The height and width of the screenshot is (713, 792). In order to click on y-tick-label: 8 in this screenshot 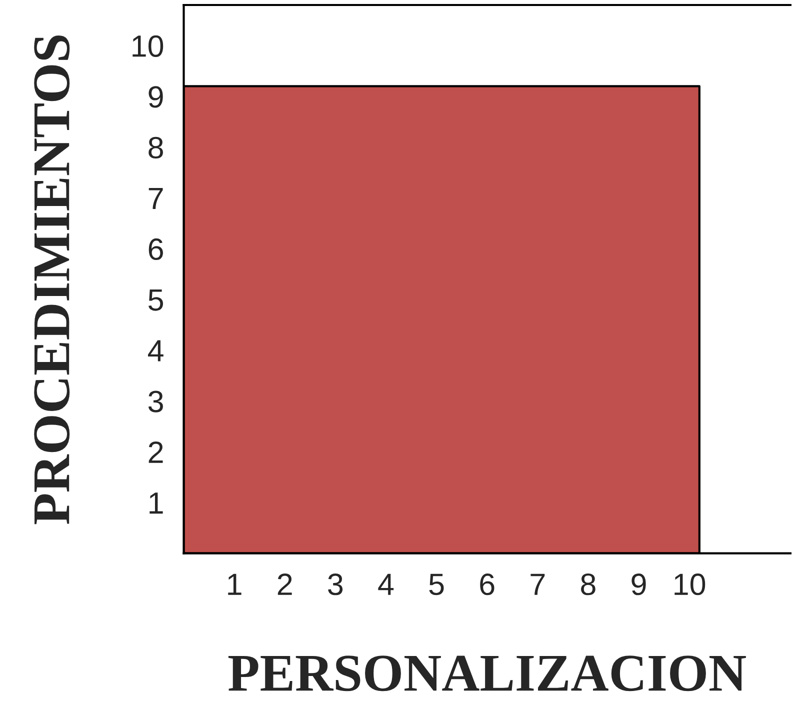, I will do `click(155, 147)`.